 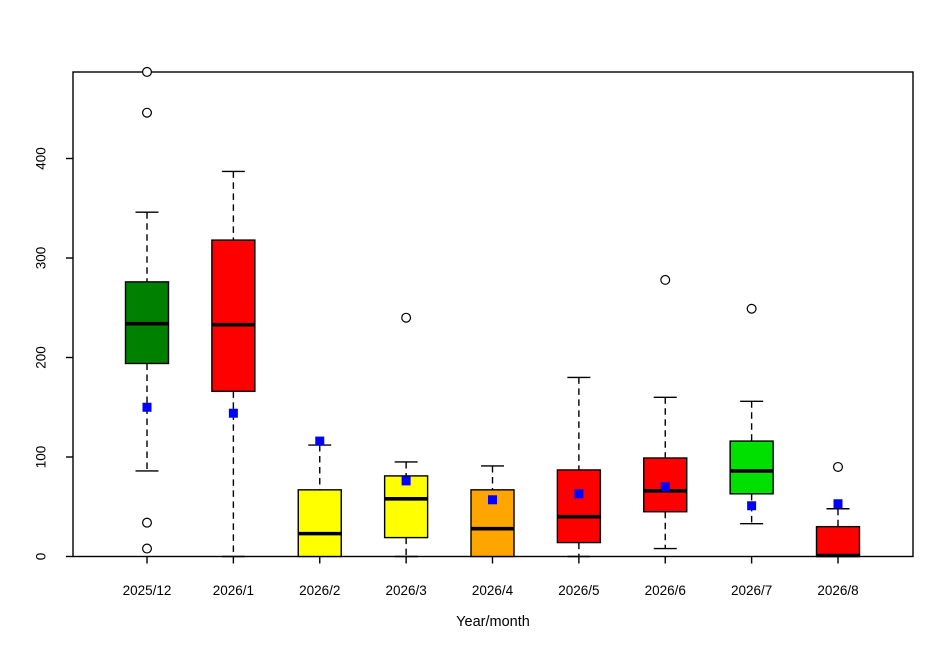 What do you see at coordinates (233, 590) in the screenshot?
I see `x-axis-tick-label: 2026/1` at bounding box center [233, 590].